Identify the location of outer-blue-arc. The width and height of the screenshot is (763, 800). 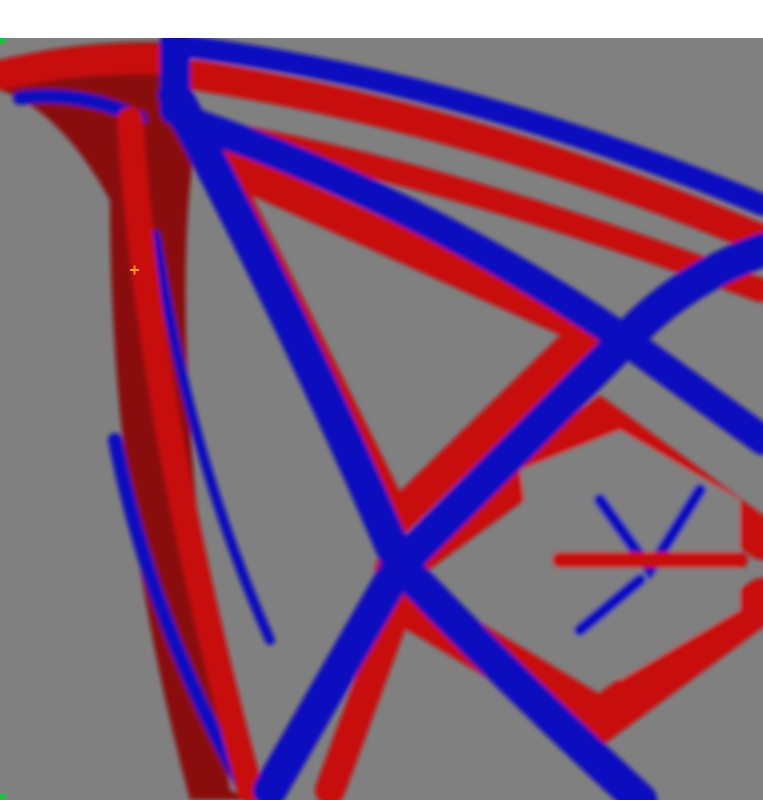
(180, 615).